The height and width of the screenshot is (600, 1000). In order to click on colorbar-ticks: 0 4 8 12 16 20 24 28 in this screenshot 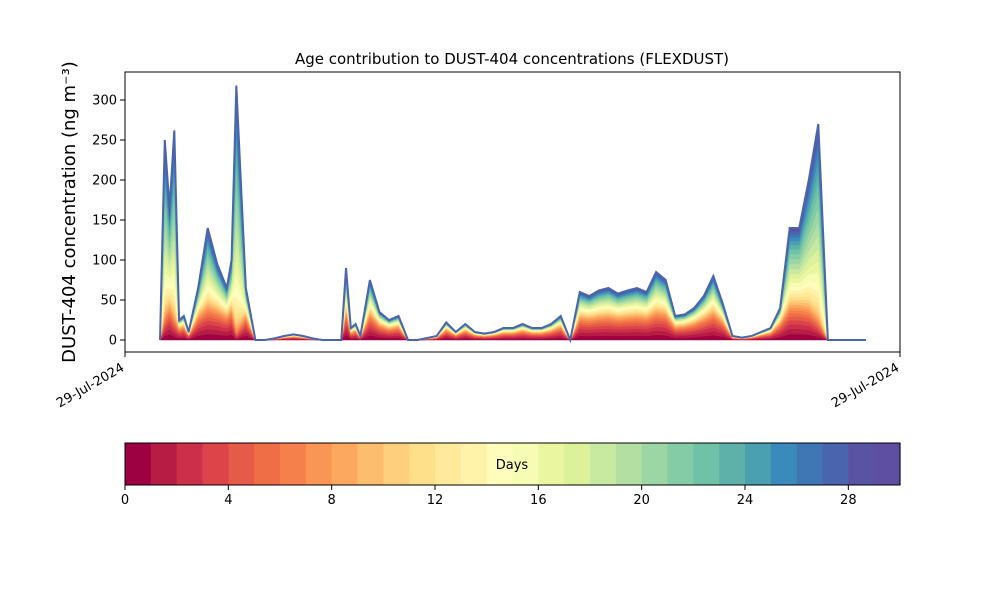, I will do `click(489, 496)`.